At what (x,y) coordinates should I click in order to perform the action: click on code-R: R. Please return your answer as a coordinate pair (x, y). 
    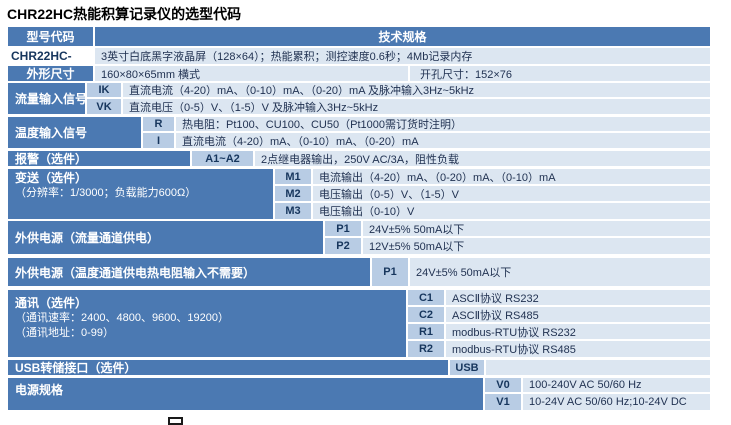
    Looking at the image, I should click on (158, 124).